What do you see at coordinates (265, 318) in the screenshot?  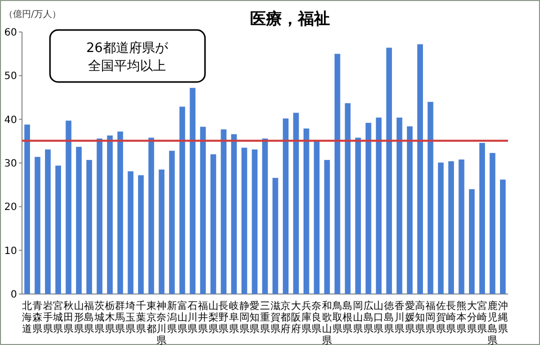 I see `x-tick-label: 三重県` at bounding box center [265, 318].